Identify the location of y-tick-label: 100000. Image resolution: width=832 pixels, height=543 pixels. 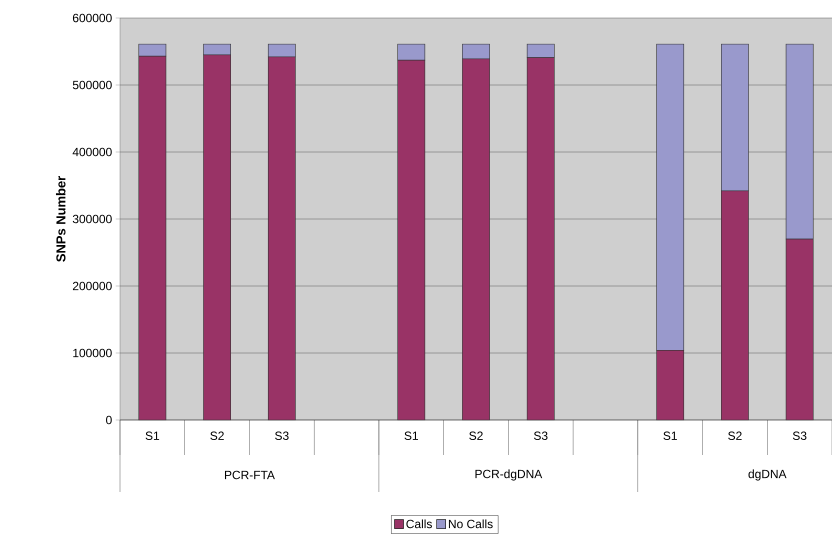
(92, 353).